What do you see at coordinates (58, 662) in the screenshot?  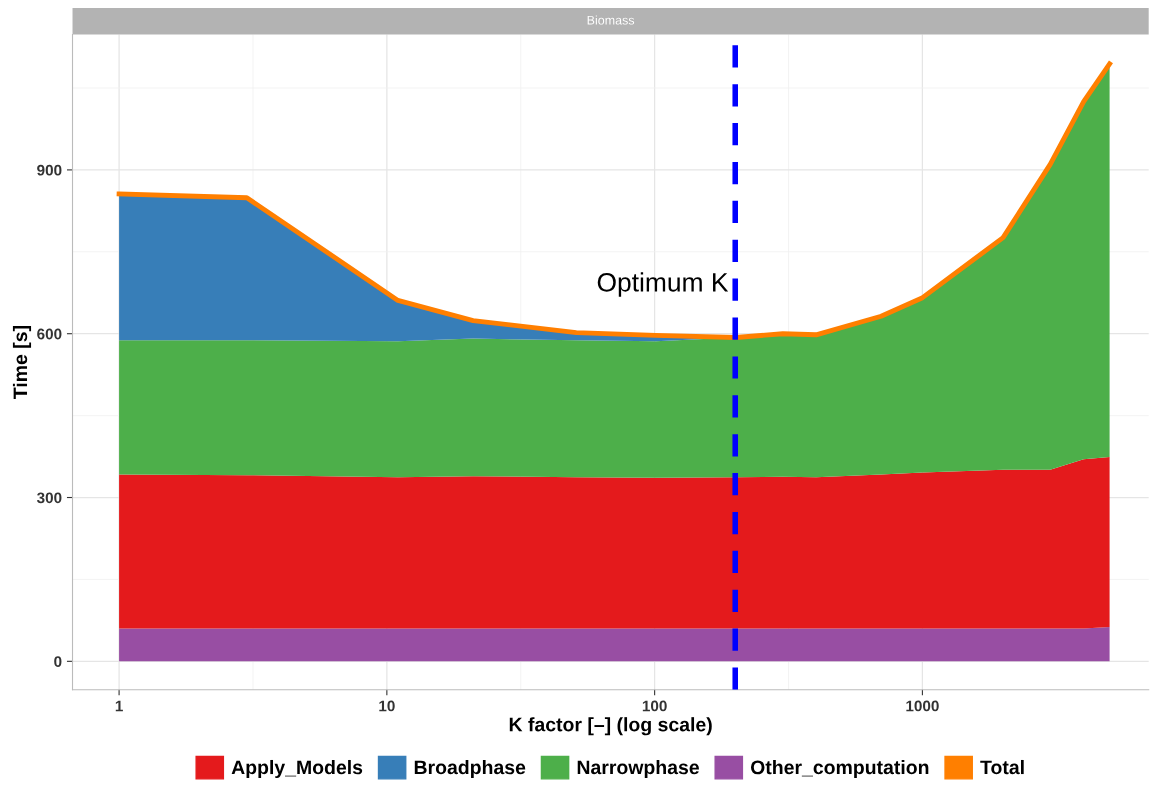 I see `y-tick-label: 0` at bounding box center [58, 662].